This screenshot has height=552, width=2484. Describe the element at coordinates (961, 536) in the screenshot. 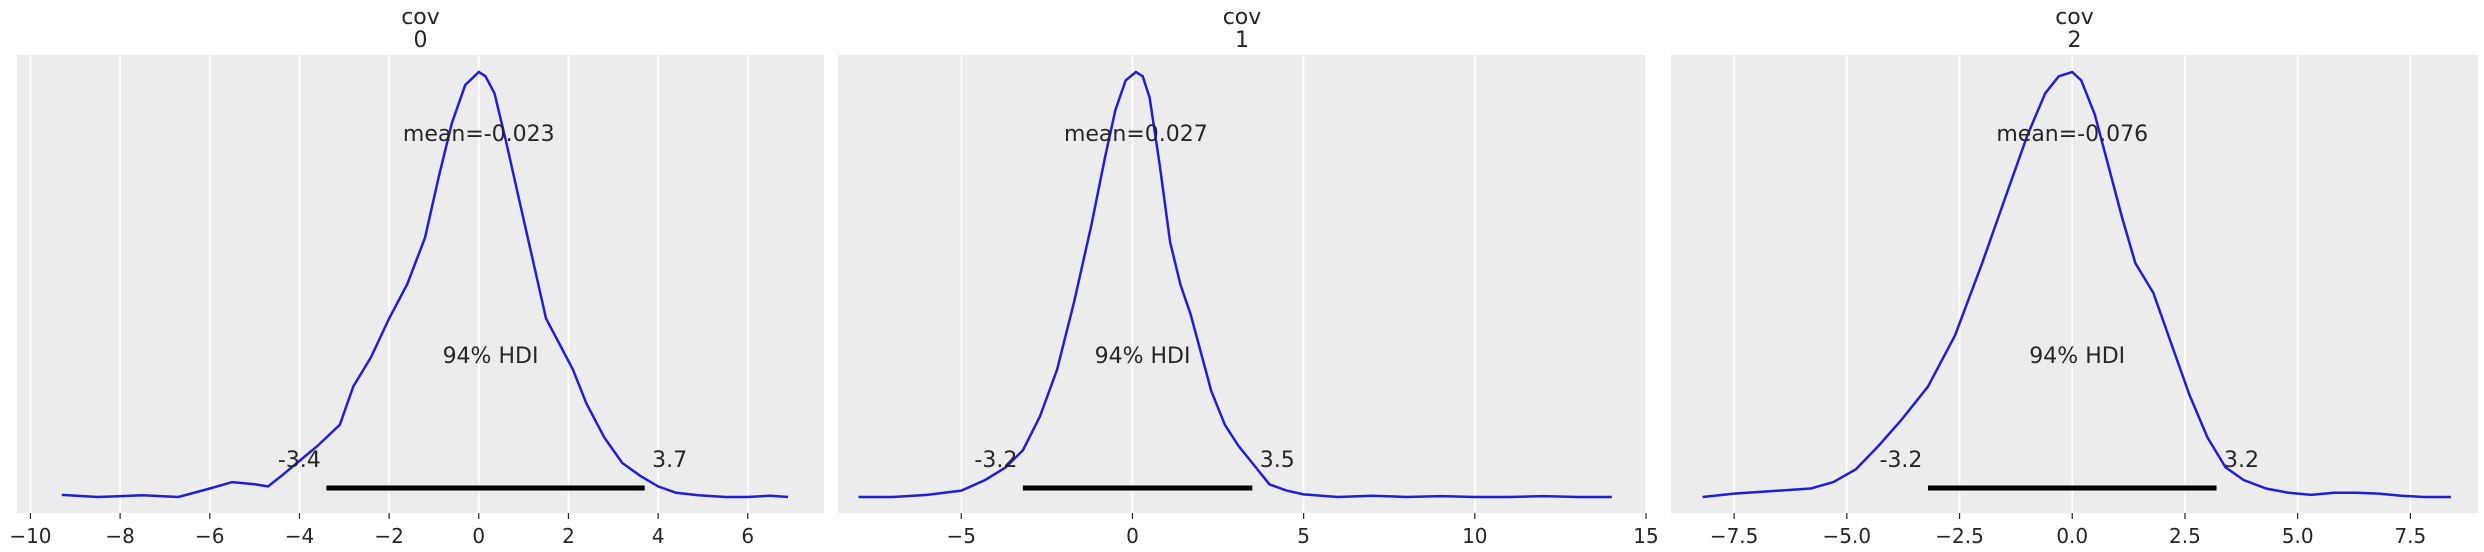

I see `x-tick-label: −5` at that location.